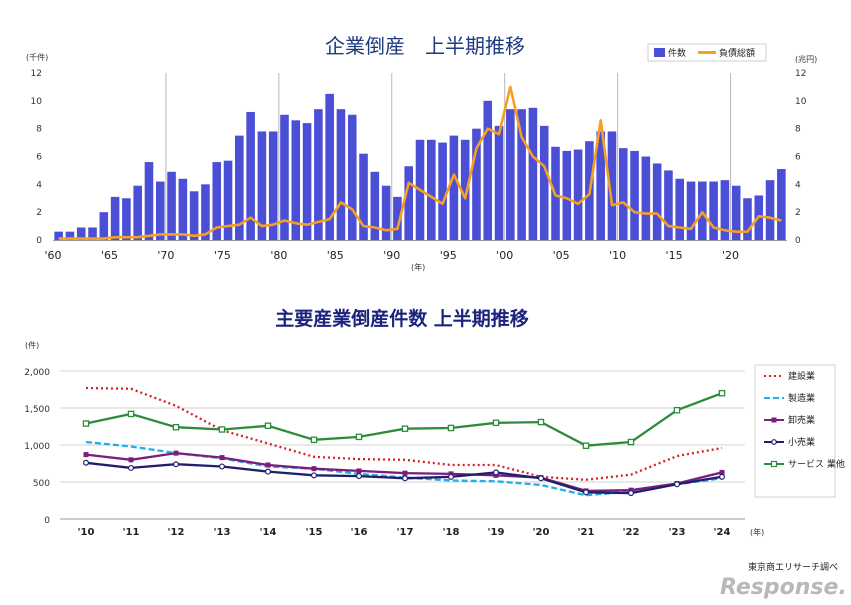 Image resolution: width=851 pixels, height=605 pixels. I want to click on top-left-y-tick: 6, so click(39, 158).